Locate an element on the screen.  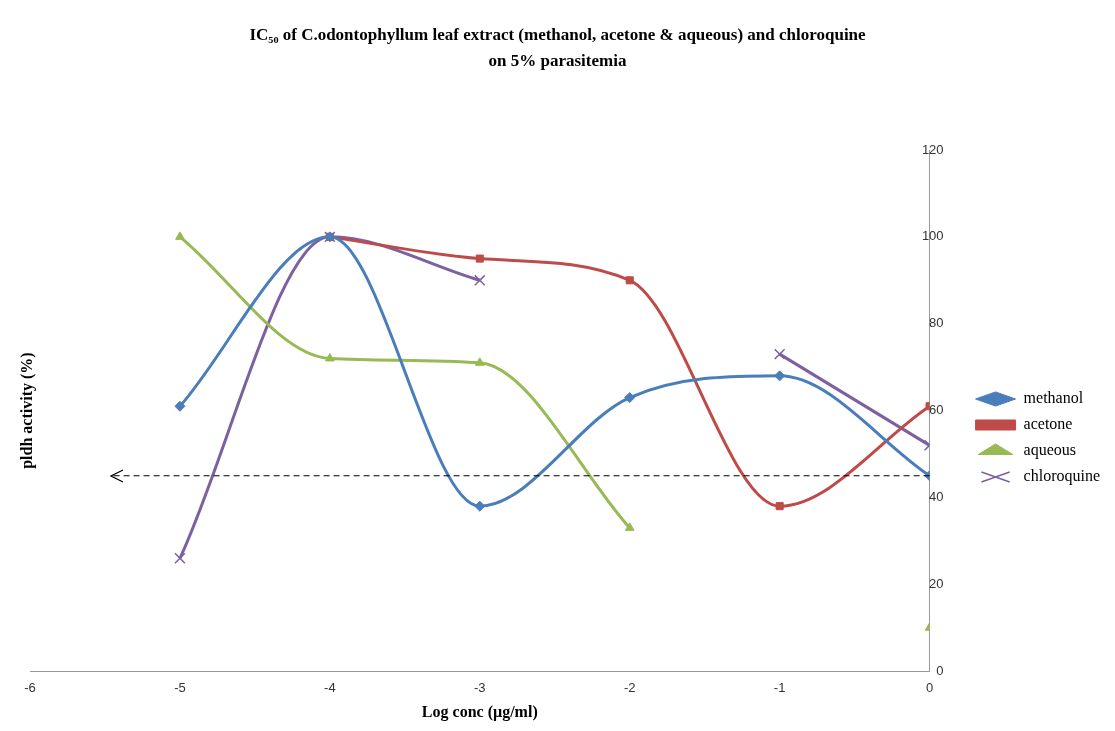
y-axis-title: pldh activity (%) is located at coordinates (27, 410).